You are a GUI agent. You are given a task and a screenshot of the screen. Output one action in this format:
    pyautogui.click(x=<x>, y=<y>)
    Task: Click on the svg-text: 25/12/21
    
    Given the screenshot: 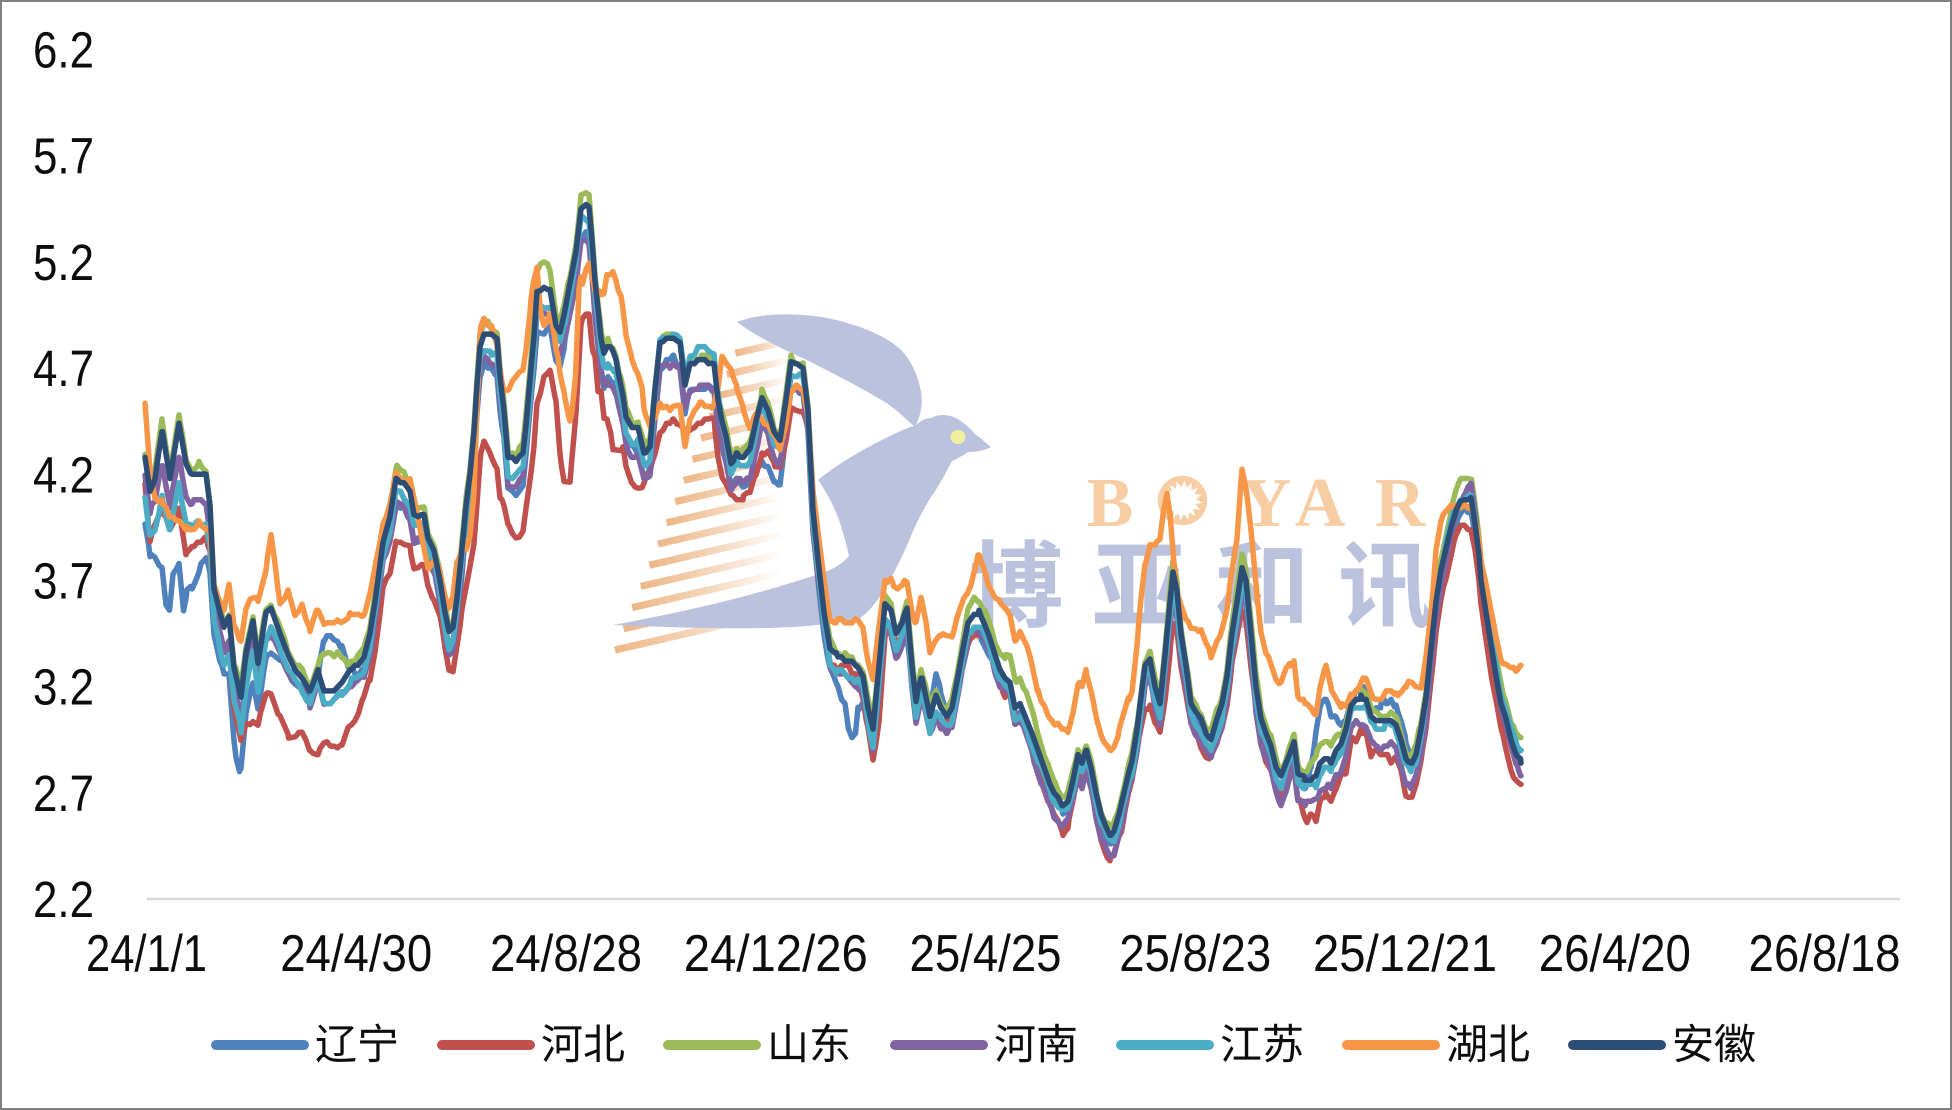 What is the action you would take?
    pyautogui.click(x=1405, y=954)
    